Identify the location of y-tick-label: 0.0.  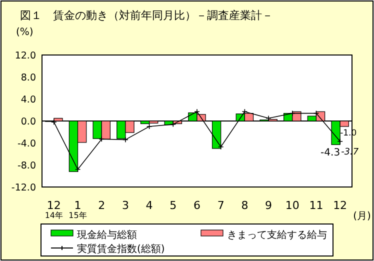
(28, 122).